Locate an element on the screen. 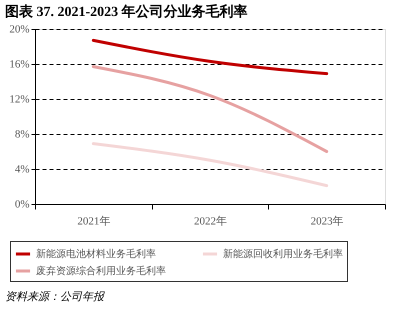 The height and width of the screenshot is (334, 417). legend-label: 新能源回收利用业务毛利率 is located at coordinates (283, 254).